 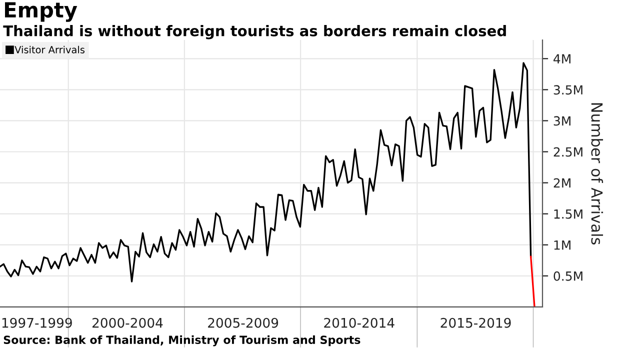 What do you see at coordinates (359, 323) in the screenshot?
I see `text: 2010-2014` at bounding box center [359, 323].